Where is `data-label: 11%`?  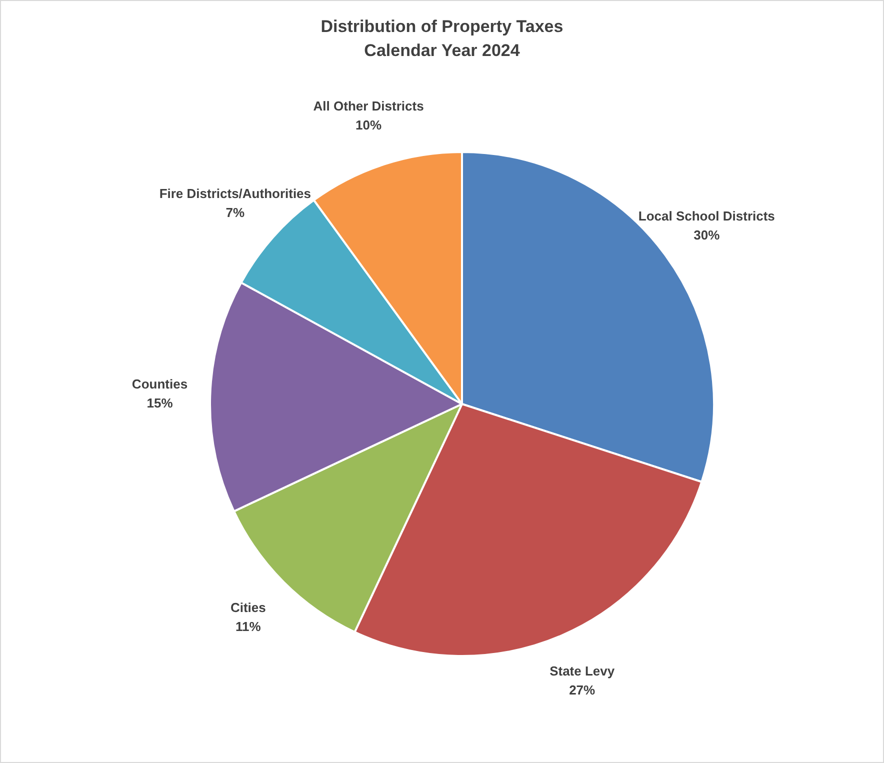
data-label: 11% is located at coordinates (249, 626).